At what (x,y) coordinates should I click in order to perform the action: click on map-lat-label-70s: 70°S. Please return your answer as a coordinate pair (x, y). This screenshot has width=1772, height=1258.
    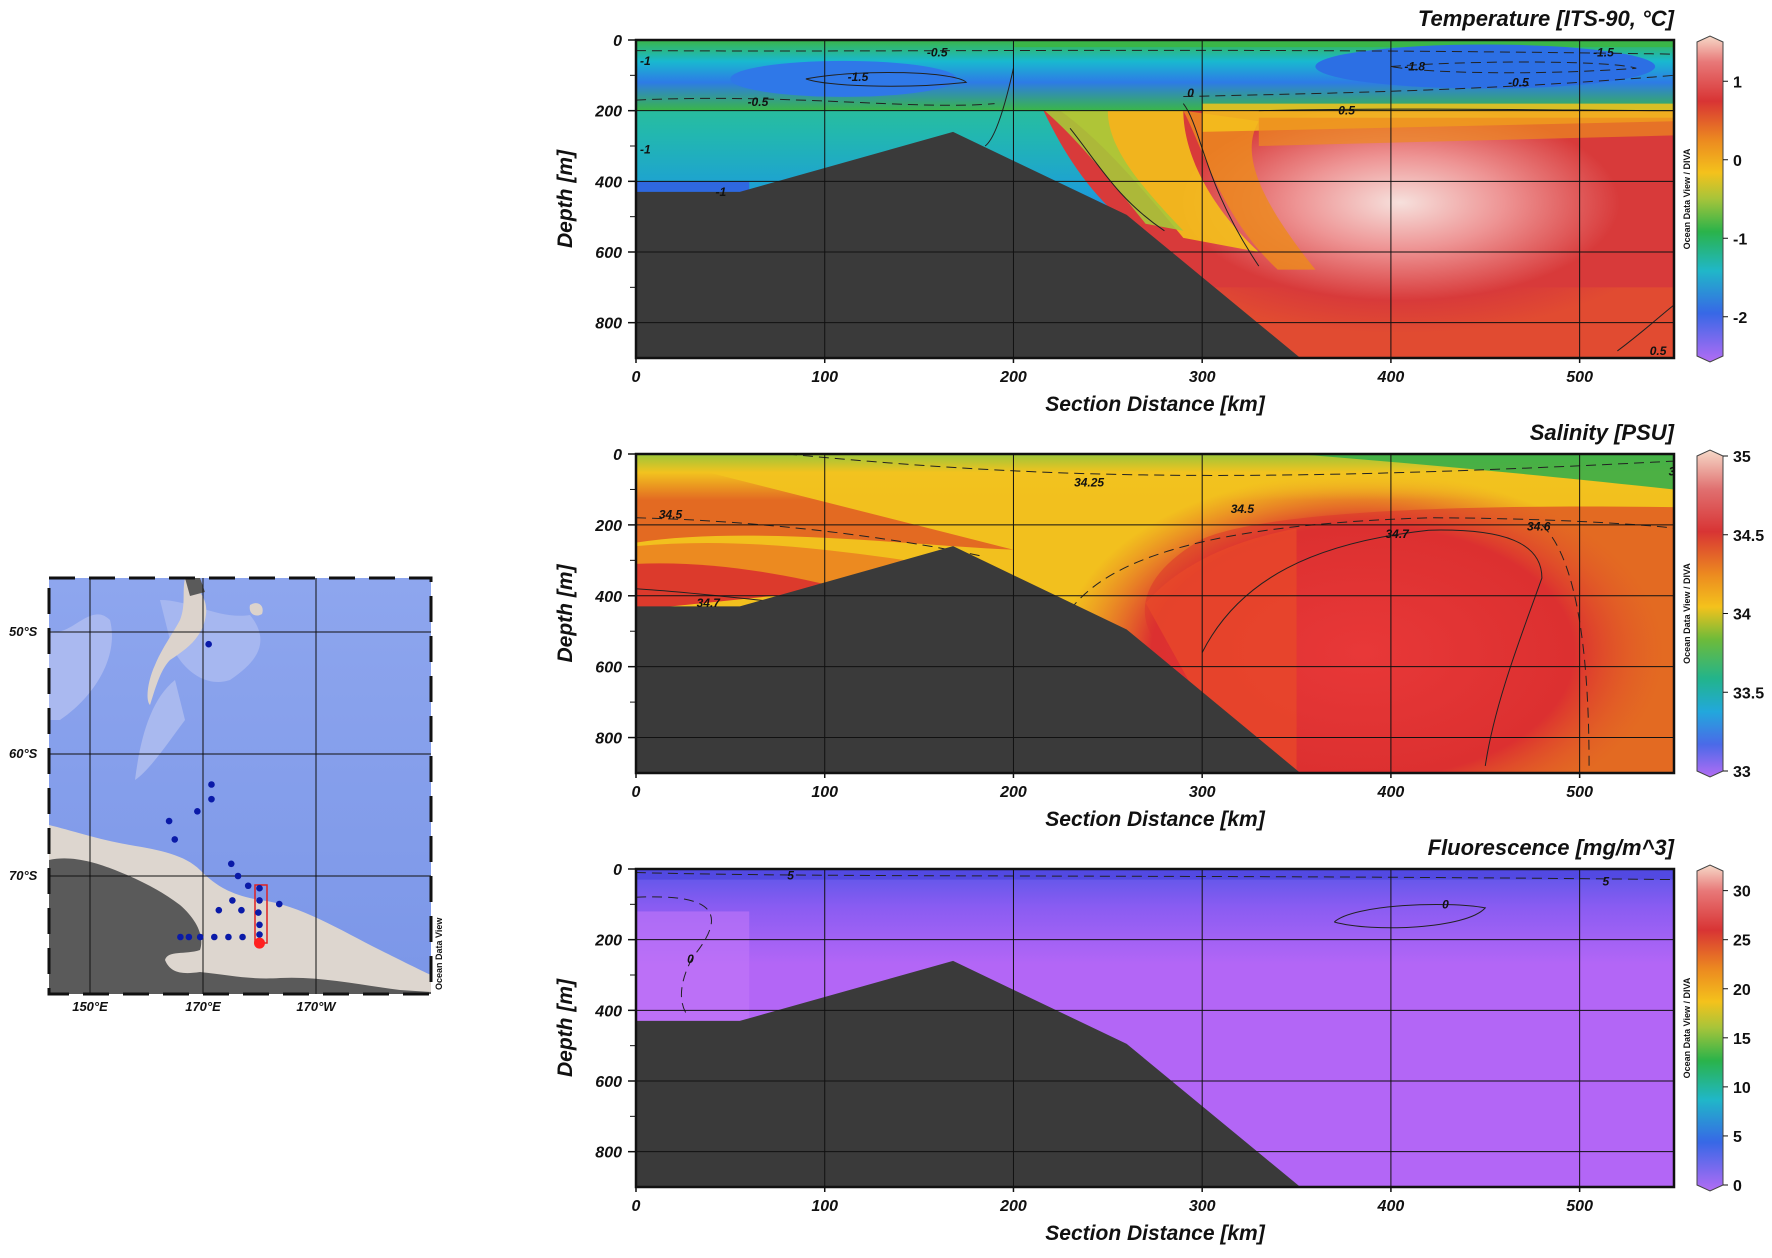
    Looking at the image, I should click on (23, 875).